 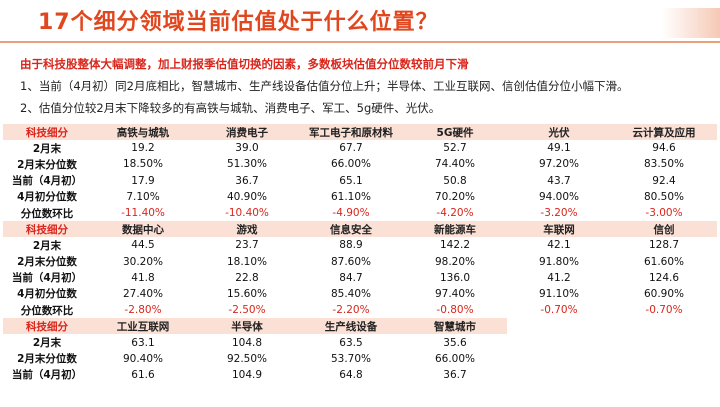 I want to click on bullet-point-2: 2、估值分位较2月末下降较多的有高铁与城轨、消费电子、军工、5g硬件、光伏。, so click(x=230, y=108).